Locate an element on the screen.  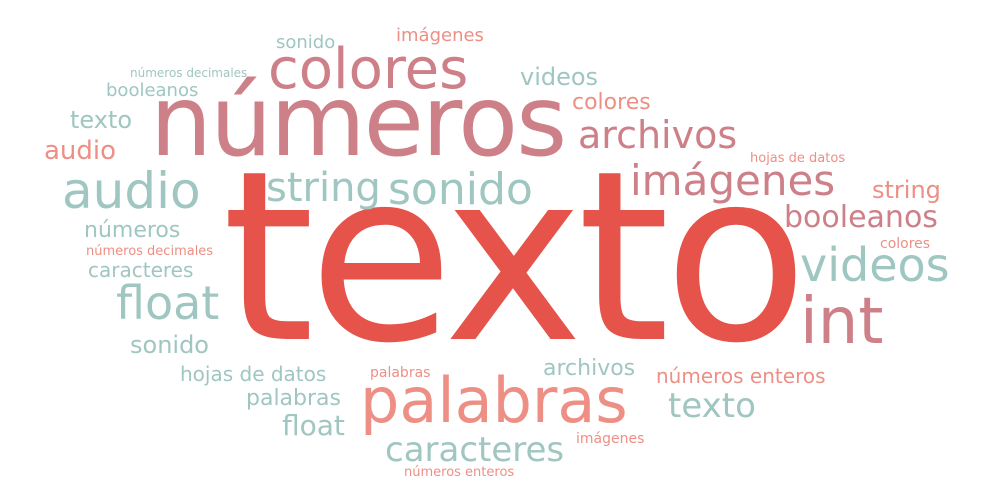
word-hojas-r: hojas de datos is located at coordinates (798, 158).